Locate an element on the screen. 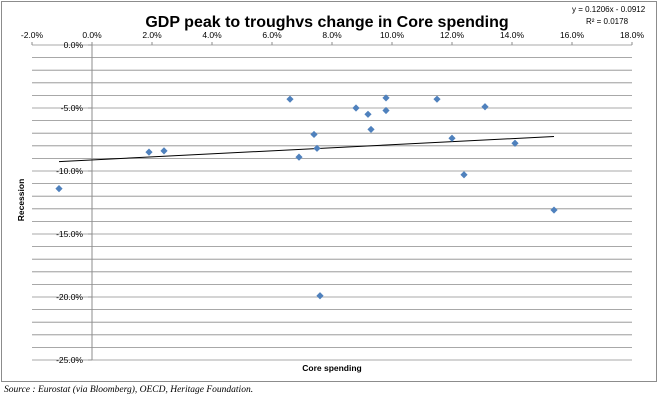  trendline-r-squared: R² = 0.0178 is located at coordinates (607, 21).